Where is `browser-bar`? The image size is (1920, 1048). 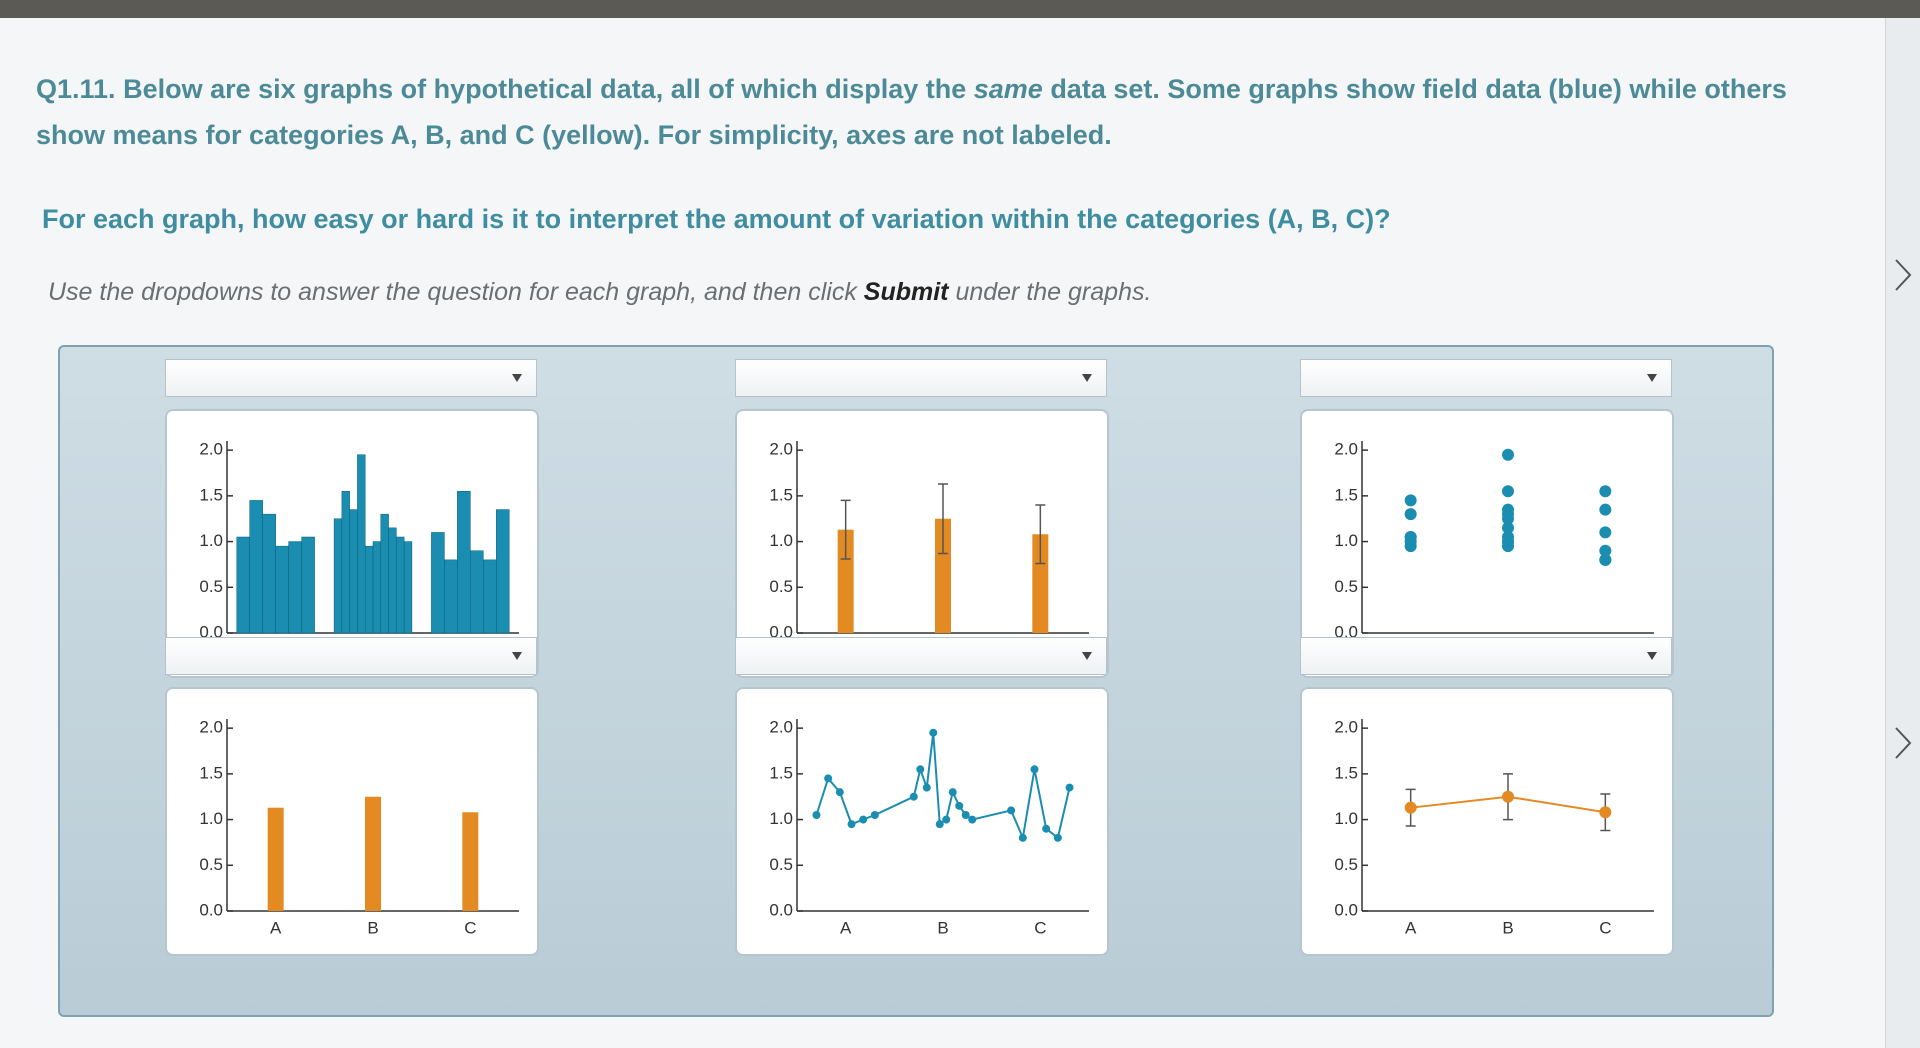 browser-bar is located at coordinates (960, 9).